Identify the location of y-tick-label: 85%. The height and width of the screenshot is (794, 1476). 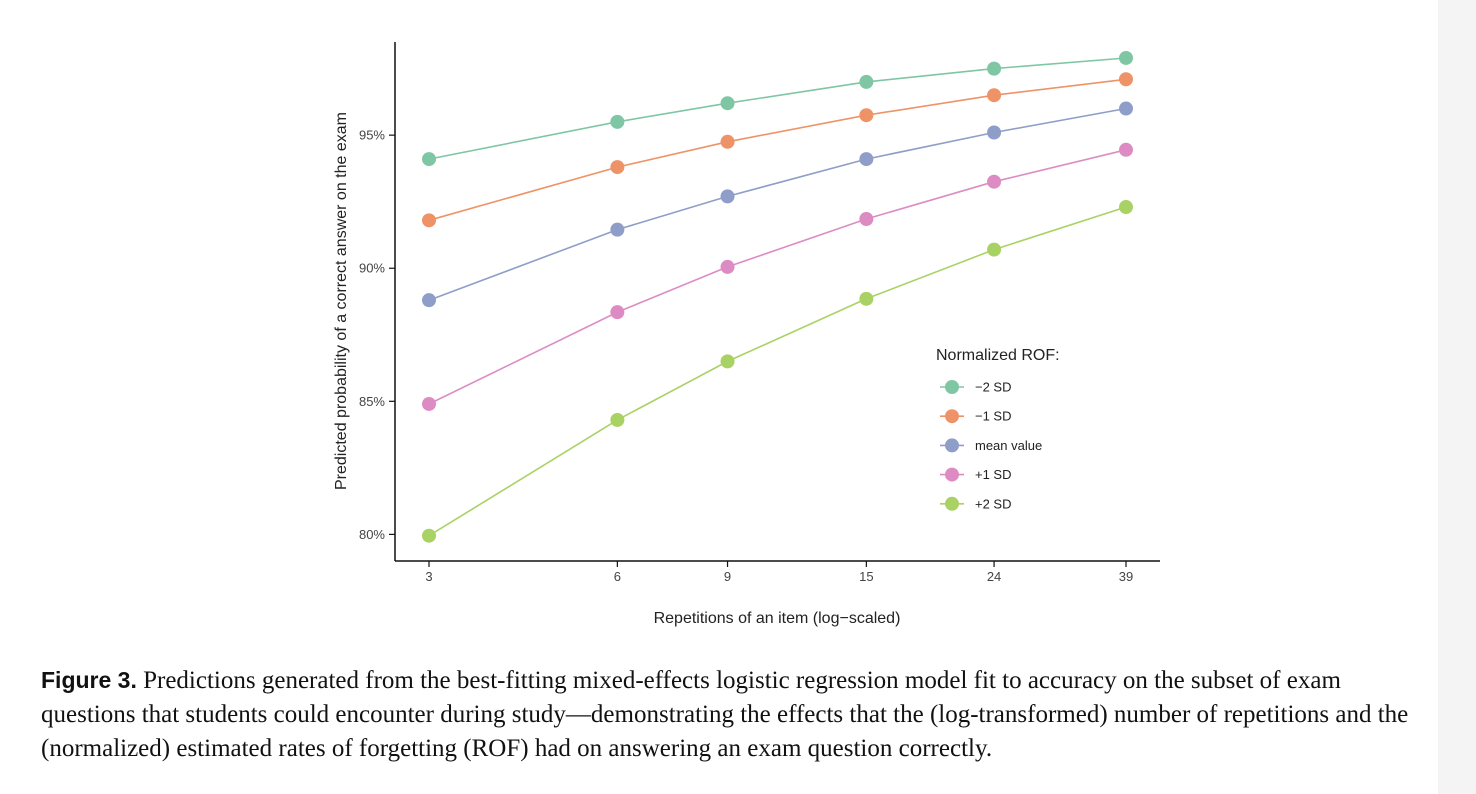
(372, 401).